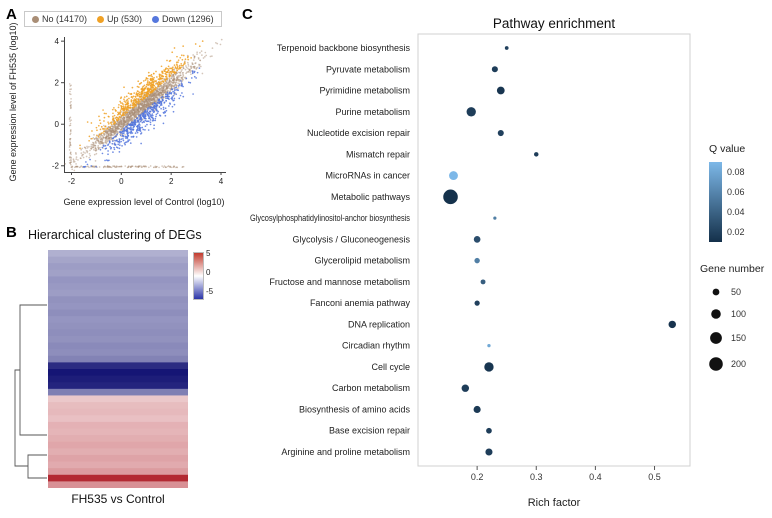 The image size is (772, 518). Describe the element at coordinates (364, 91) in the screenshot. I see `pathway-label: Pyrimidine metabolism` at that location.